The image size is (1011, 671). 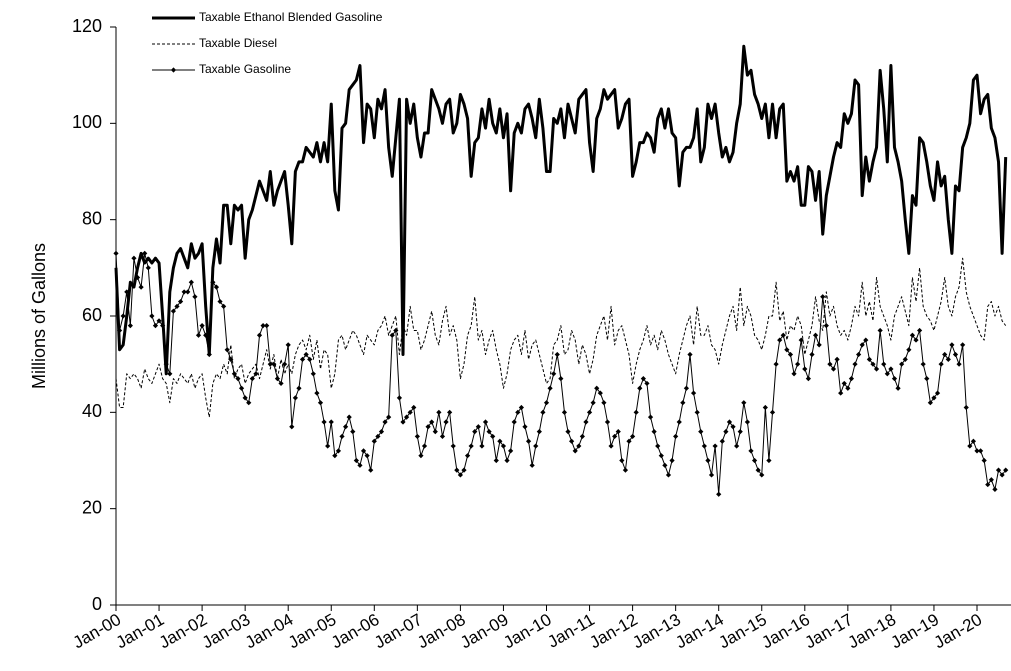 I want to click on legend-label: Taxable Gasoline, so click(x=245, y=69).